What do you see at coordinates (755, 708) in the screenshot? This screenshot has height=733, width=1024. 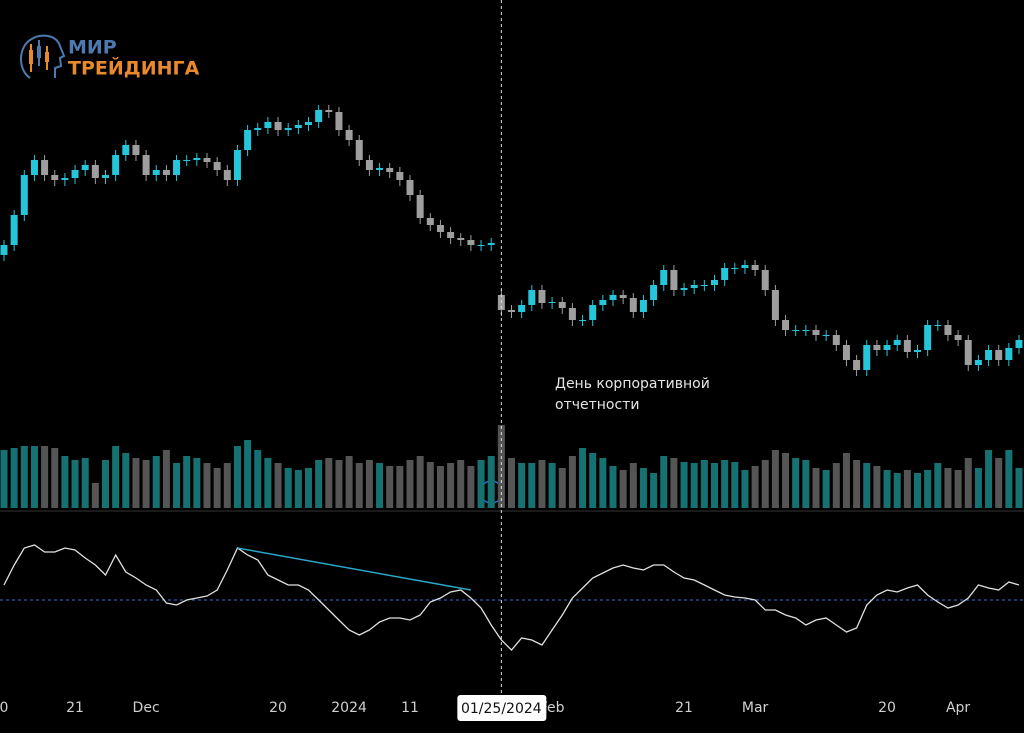 I see `x-tick-label: Mar` at bounding box center [755, 708].